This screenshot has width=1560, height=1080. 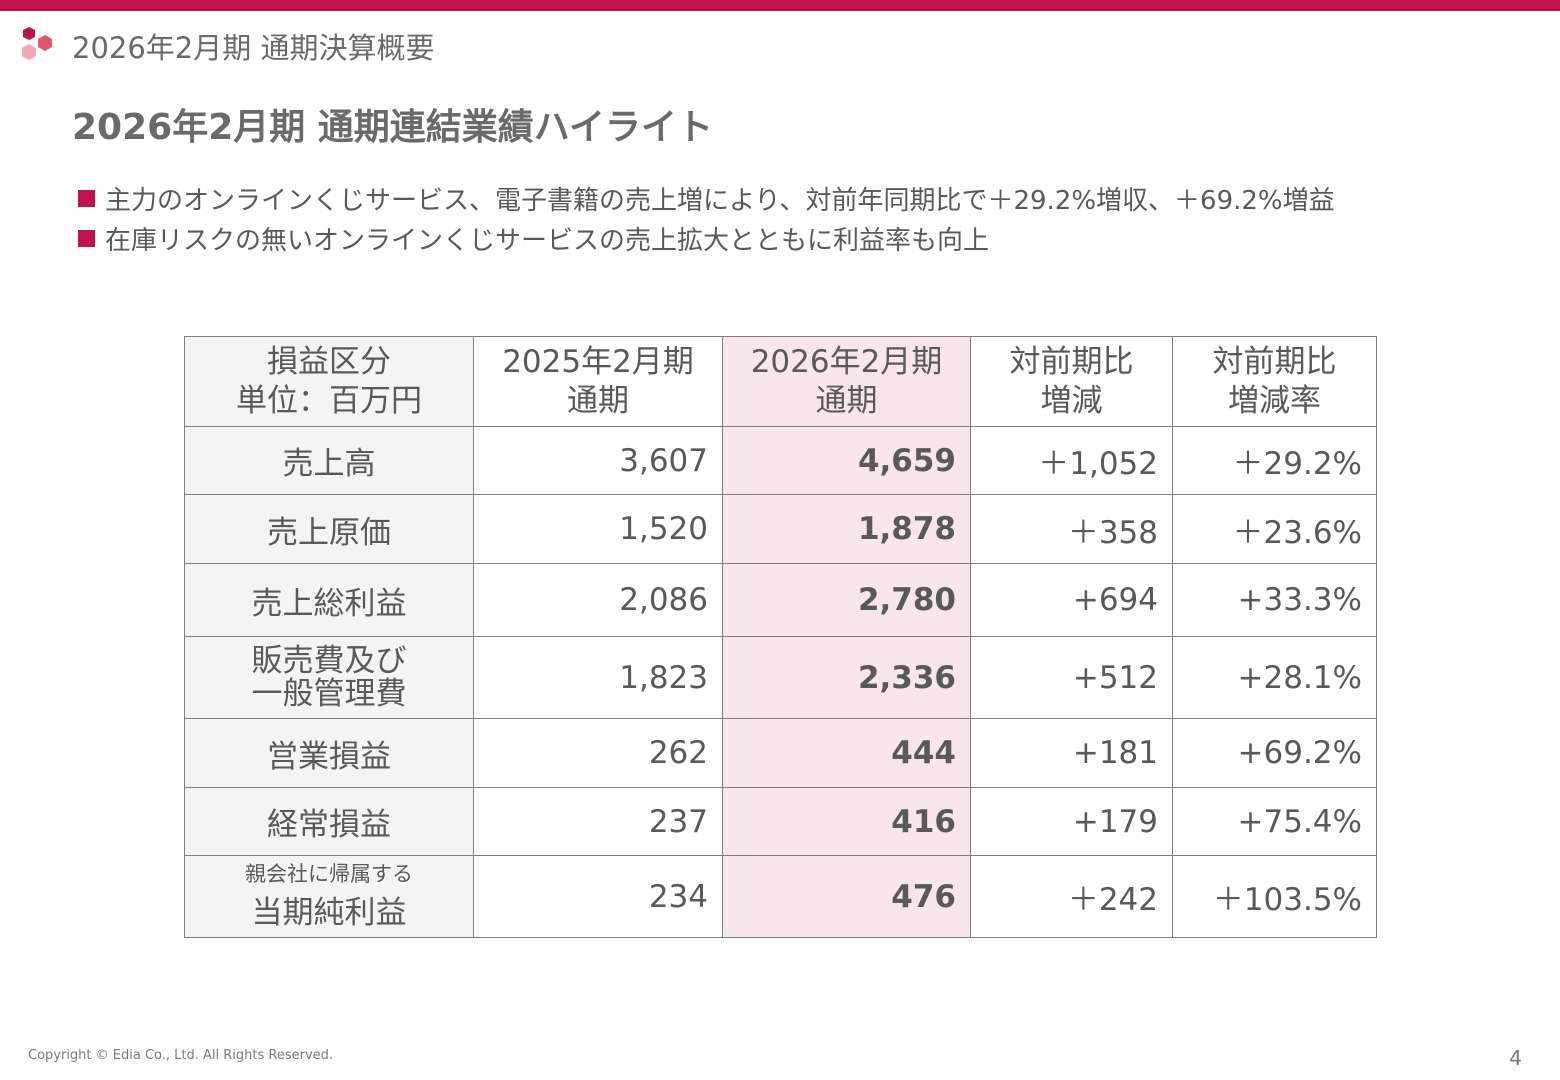 I want to click on row-label: 販売費及び 一般管理費, so click(x=329, y=677).